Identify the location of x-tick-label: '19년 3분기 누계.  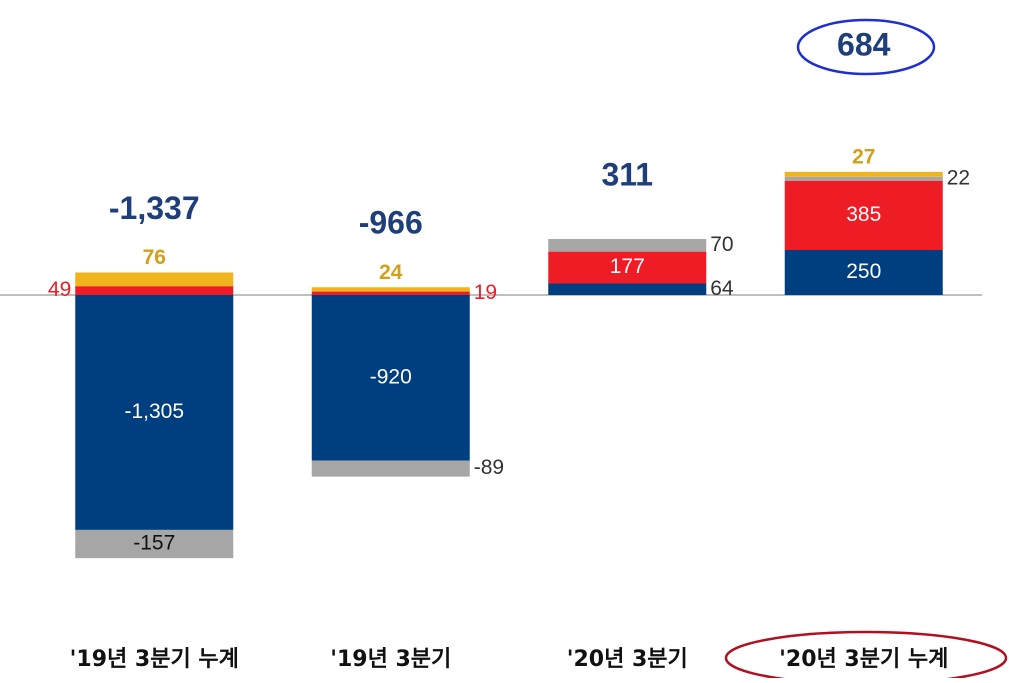
(154, 659).